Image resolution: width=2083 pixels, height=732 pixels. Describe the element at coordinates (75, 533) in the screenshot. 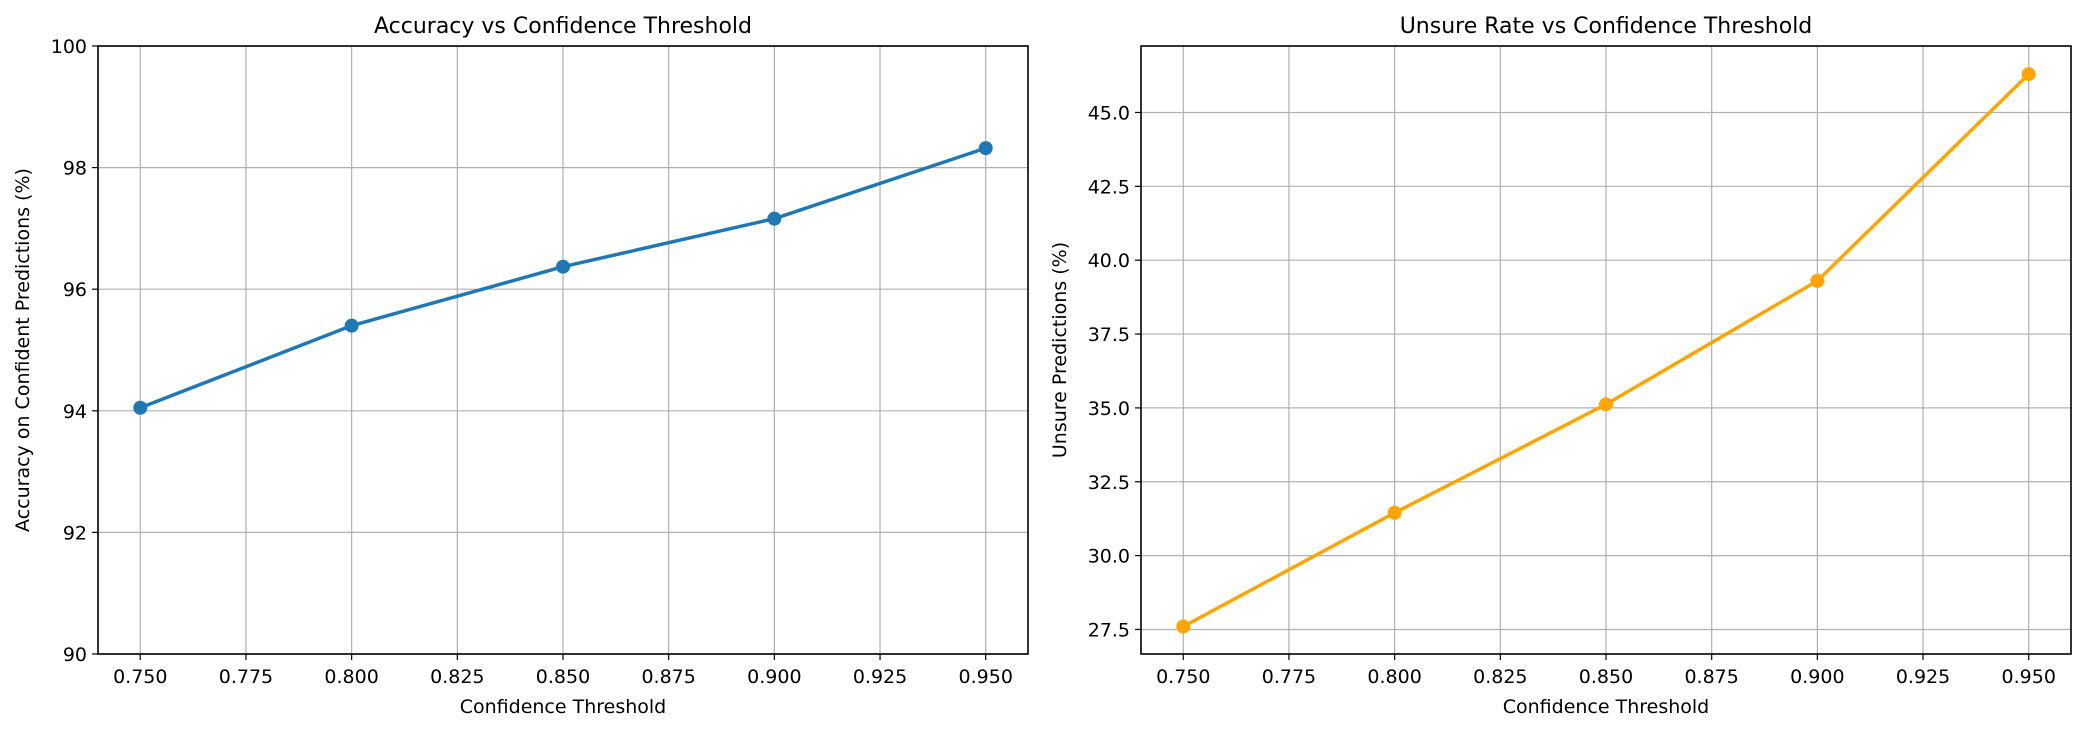

I see `y-tick-label: 92` at that location.